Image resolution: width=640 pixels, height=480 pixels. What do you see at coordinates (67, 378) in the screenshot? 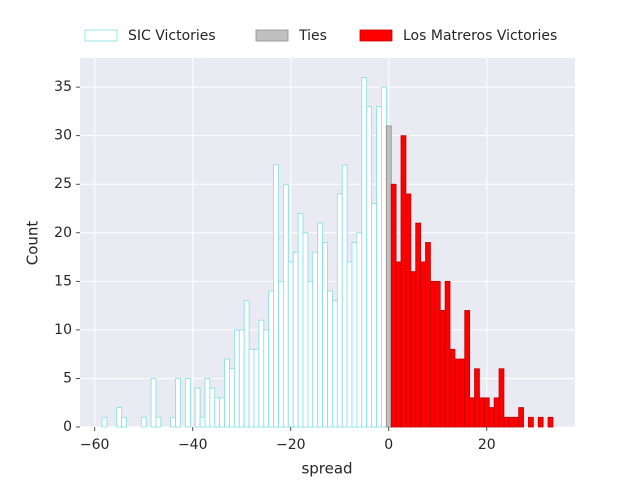
I see `y-tick-label: 5` at bounding box center [67, 378].